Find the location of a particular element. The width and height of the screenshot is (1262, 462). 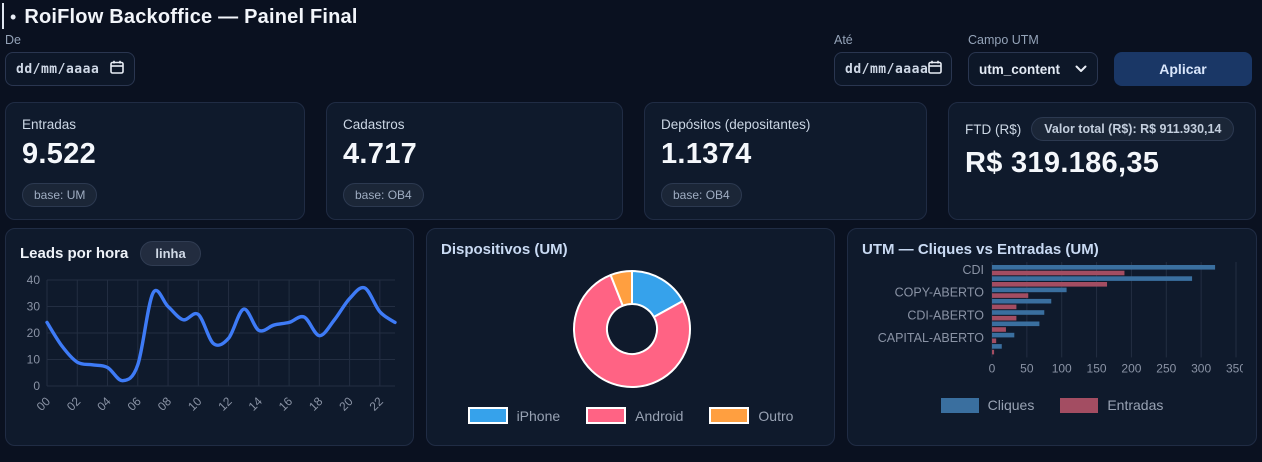

stat-label: FTD (R$) is located at coordinates (993, 129).